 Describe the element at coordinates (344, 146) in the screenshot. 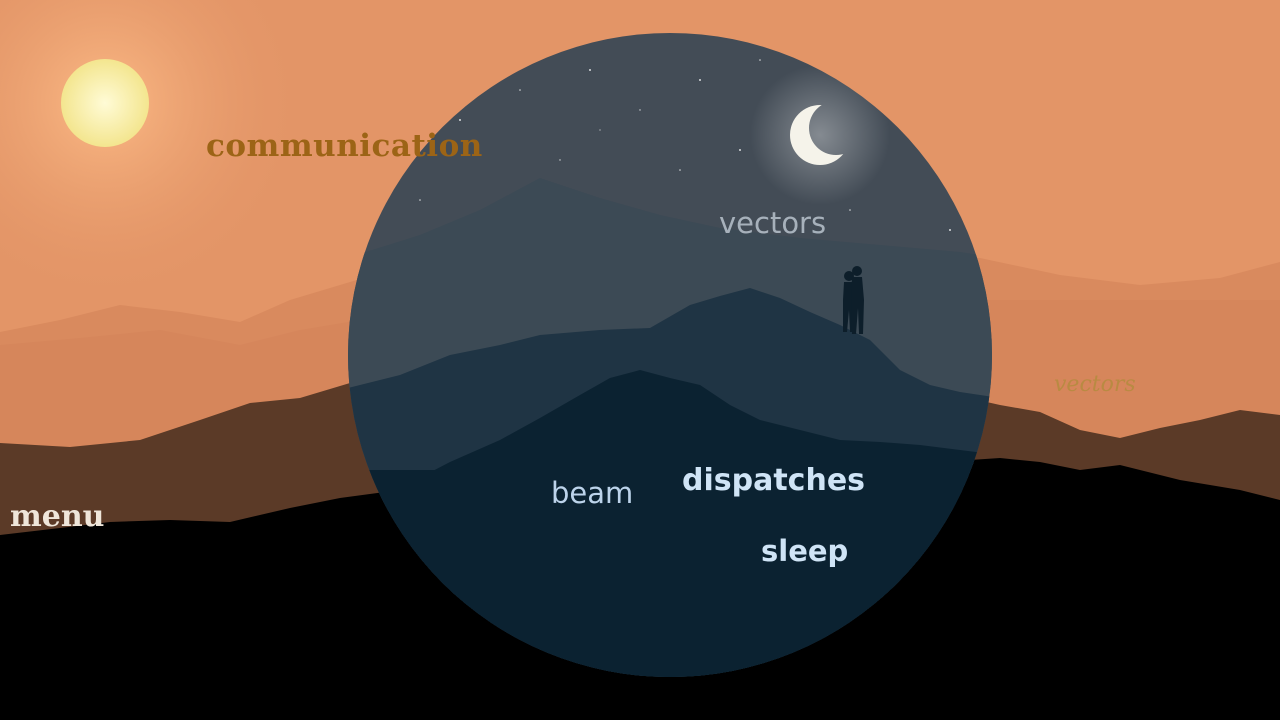

I see `word-communication: communication` at that location.